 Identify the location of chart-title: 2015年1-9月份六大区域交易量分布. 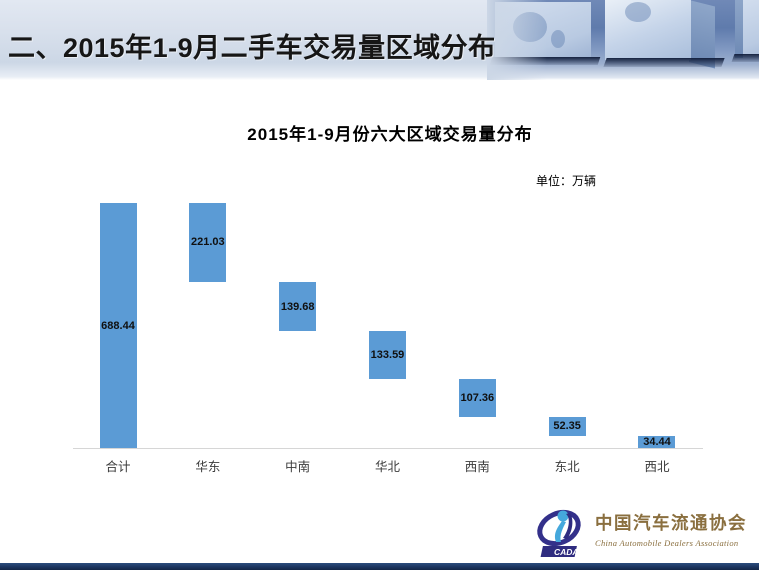
(390, 134).